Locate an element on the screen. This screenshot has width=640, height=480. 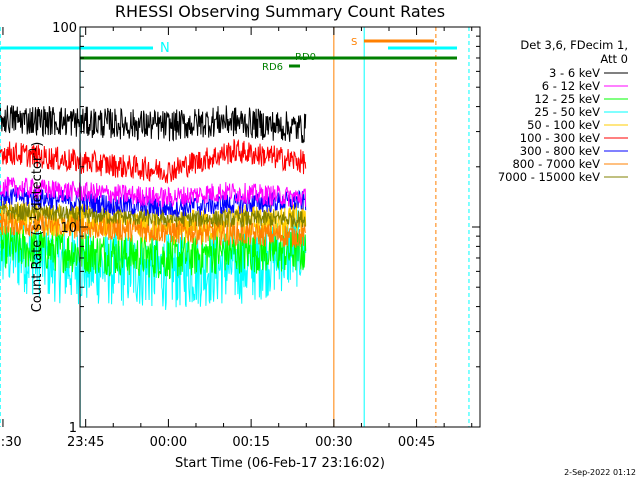
y-tick-label: 1 is located at coordinates (73, 428).